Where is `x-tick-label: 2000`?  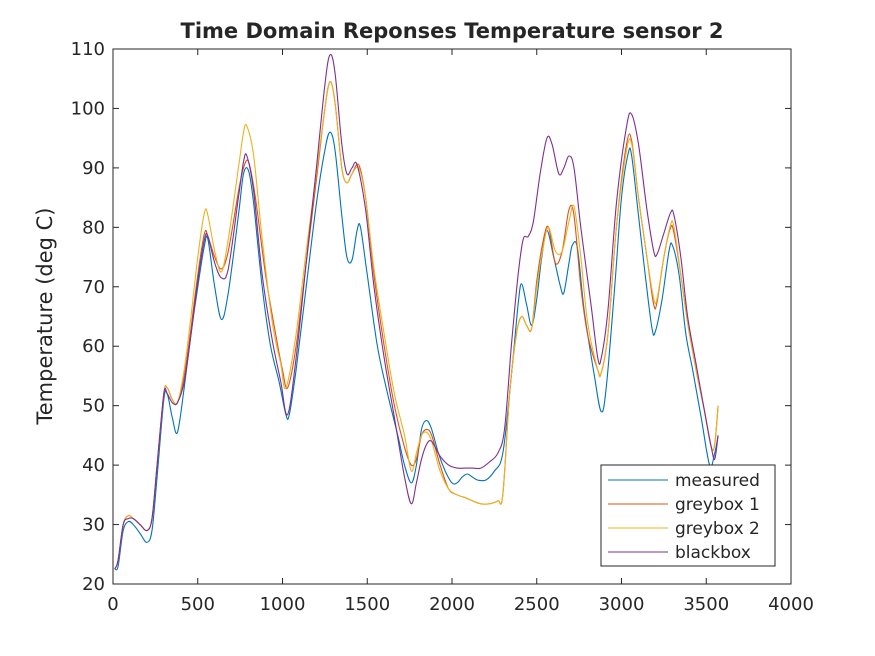 x-tick-label: 2000 is located at coordinates (452, 604).